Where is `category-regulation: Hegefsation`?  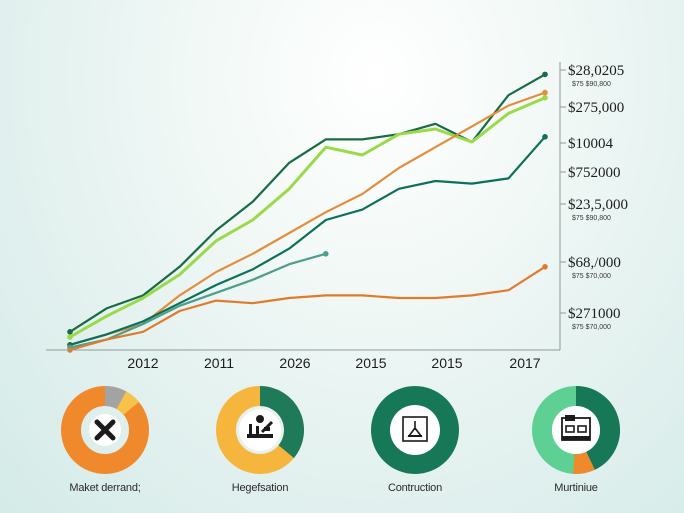
category-regulation: Hegefsation is located at coordinates (260, 446).